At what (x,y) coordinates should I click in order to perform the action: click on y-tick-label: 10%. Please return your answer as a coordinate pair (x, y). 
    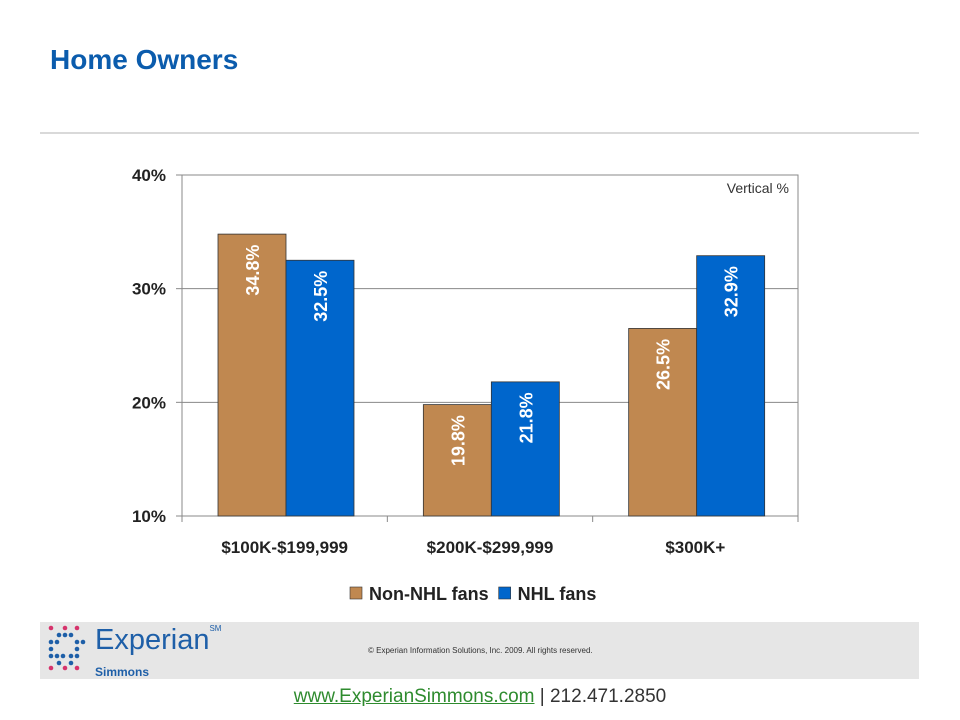
    Looking at the image, I should click on (149, 516).